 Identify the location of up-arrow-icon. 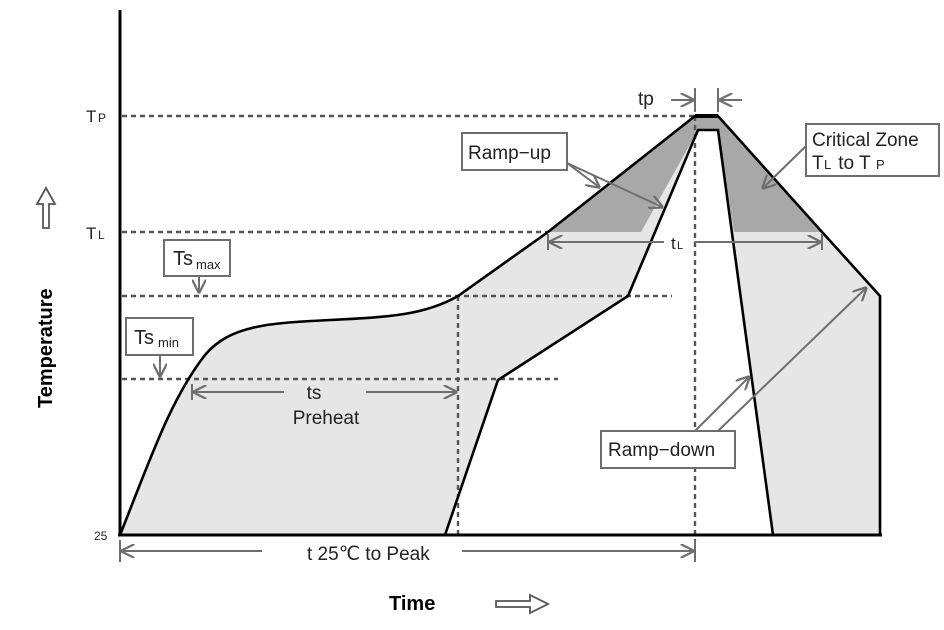
(46, 207).